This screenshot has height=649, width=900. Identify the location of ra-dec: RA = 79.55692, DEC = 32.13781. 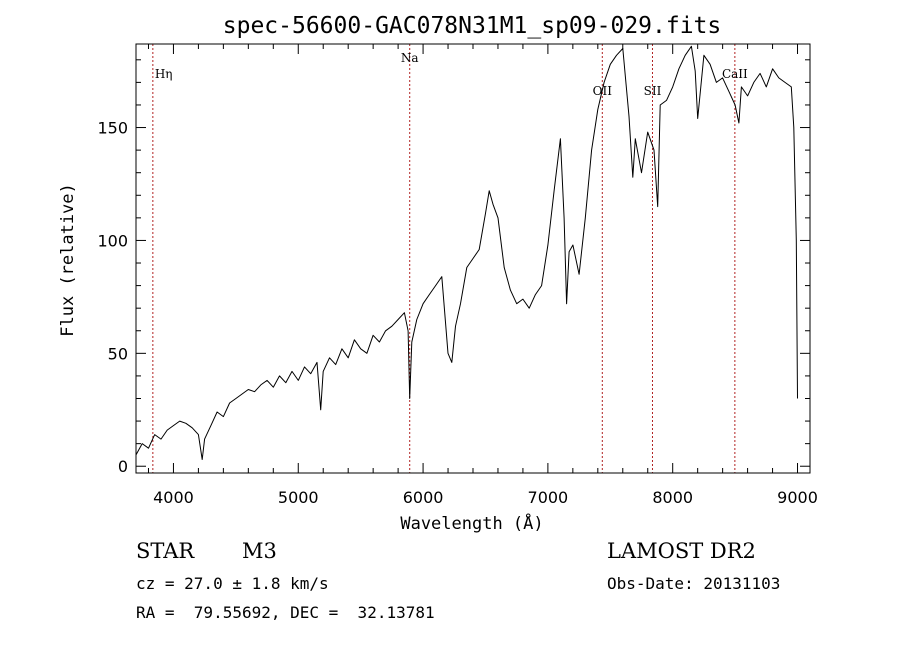
(285, 612).